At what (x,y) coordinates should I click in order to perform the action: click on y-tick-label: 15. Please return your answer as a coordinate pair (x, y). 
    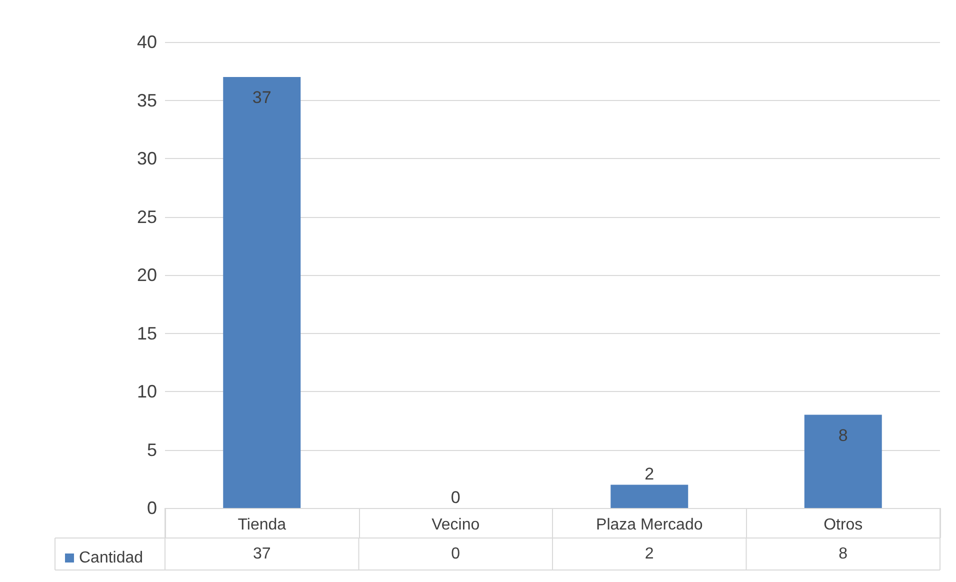
    Looking at the image, I should click on (146, 333).